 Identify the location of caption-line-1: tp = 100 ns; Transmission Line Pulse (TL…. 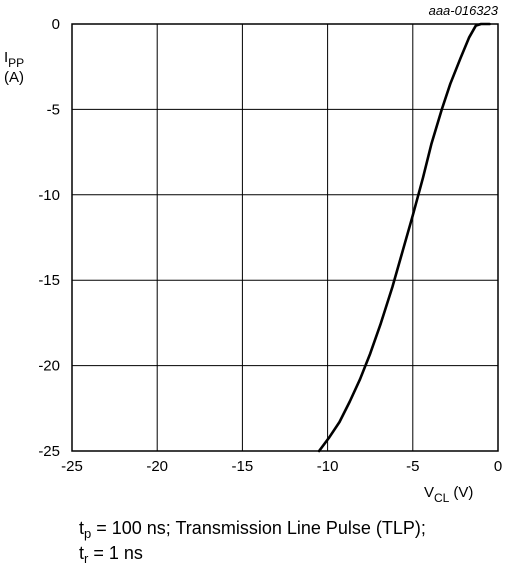
(252, 528).